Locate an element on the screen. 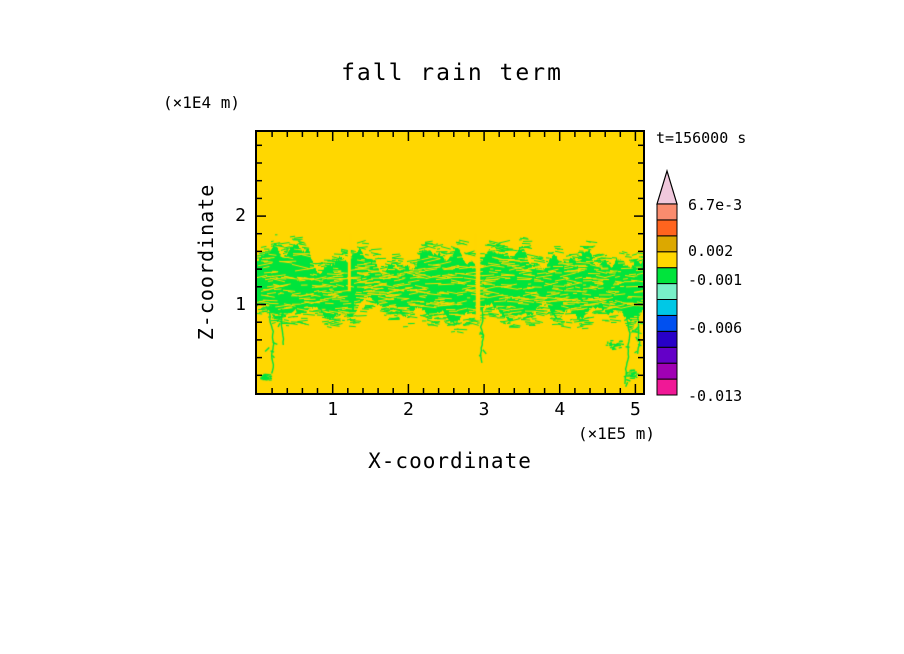  colorbar-label: 0.002 is located at coordinates (711, 250).